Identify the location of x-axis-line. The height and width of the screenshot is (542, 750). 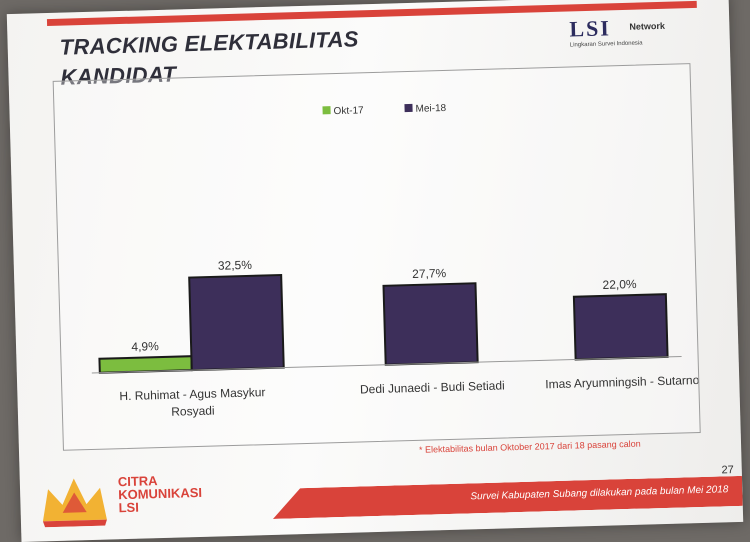
(386, 364).